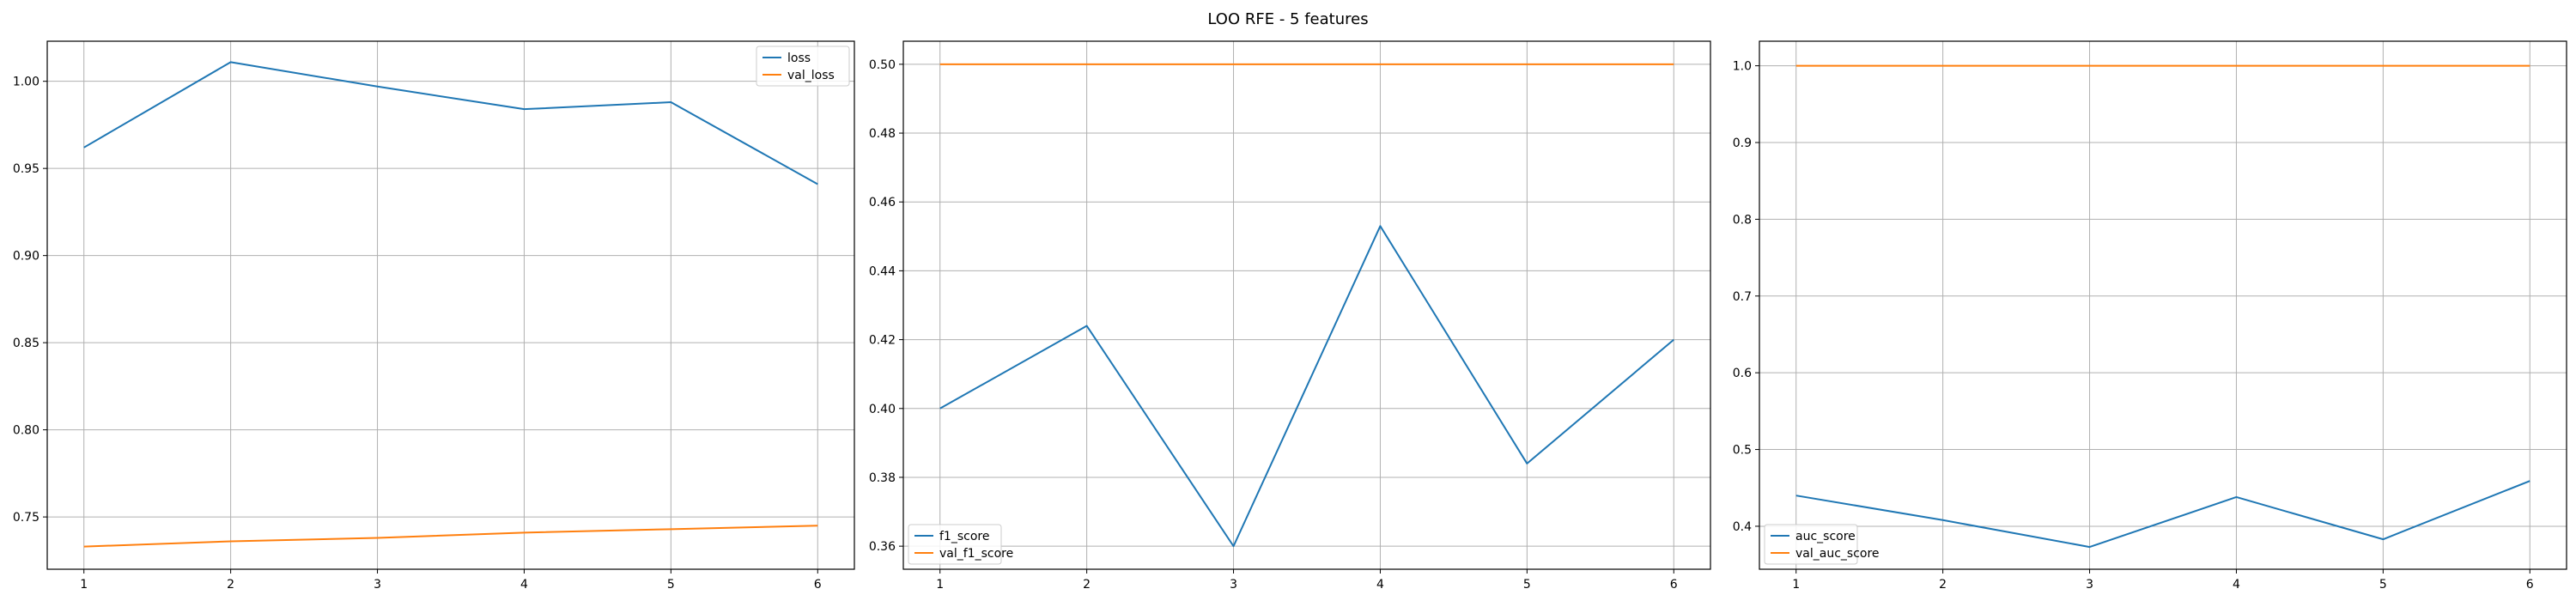 The height and width of the screenshot is (601, 2576). Describe the element at coordinates (882, 478) in the screenshot. I see `y-tick-label: 0.38` at that location.